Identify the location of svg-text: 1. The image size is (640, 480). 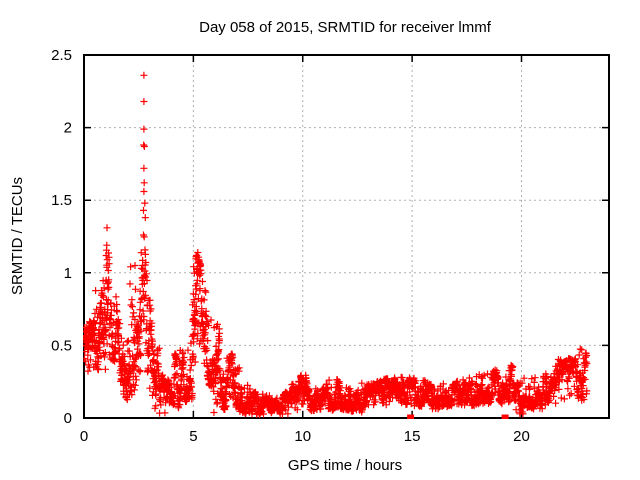
(68, 273).